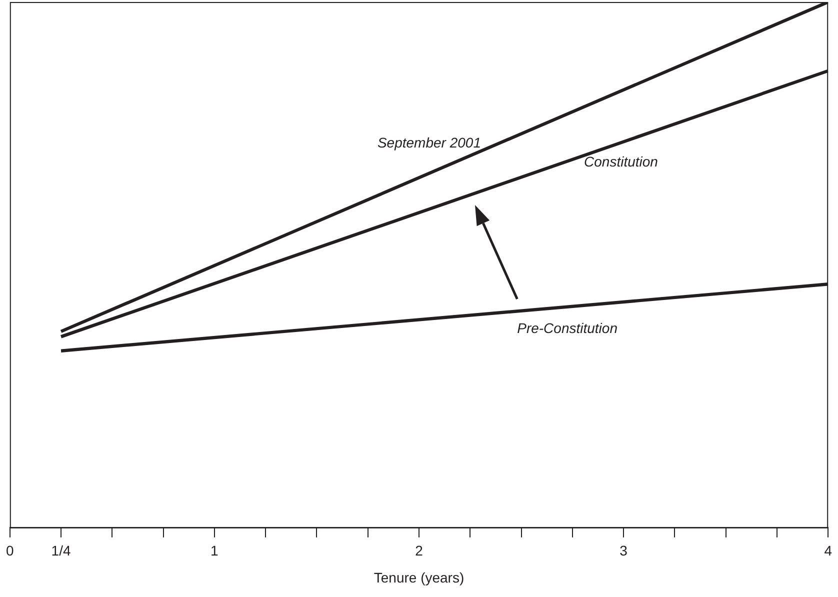 This screenshot has width=838, height=597. I want to click on x-tick-label: 3, so click(624, 550).